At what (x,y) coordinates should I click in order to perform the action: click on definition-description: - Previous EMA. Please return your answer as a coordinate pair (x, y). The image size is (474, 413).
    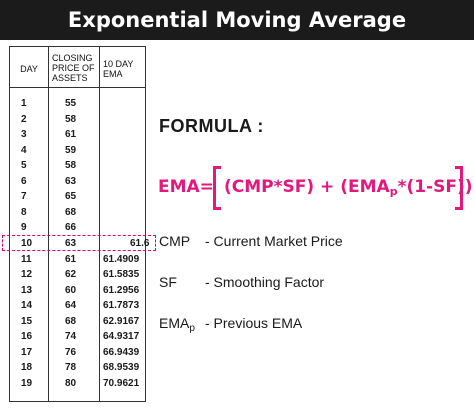
    Looking at the image, I should click on (254, 323).